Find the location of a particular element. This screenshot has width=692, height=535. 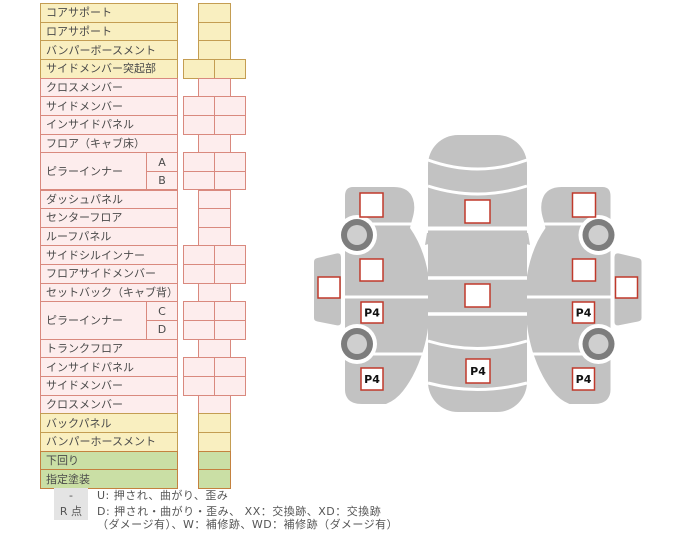

legend-row-rten: R 点 D: 押され・曲がり・歪み、 XX：交換跡、XD：交換跡 is located at coordinates (217, 511).